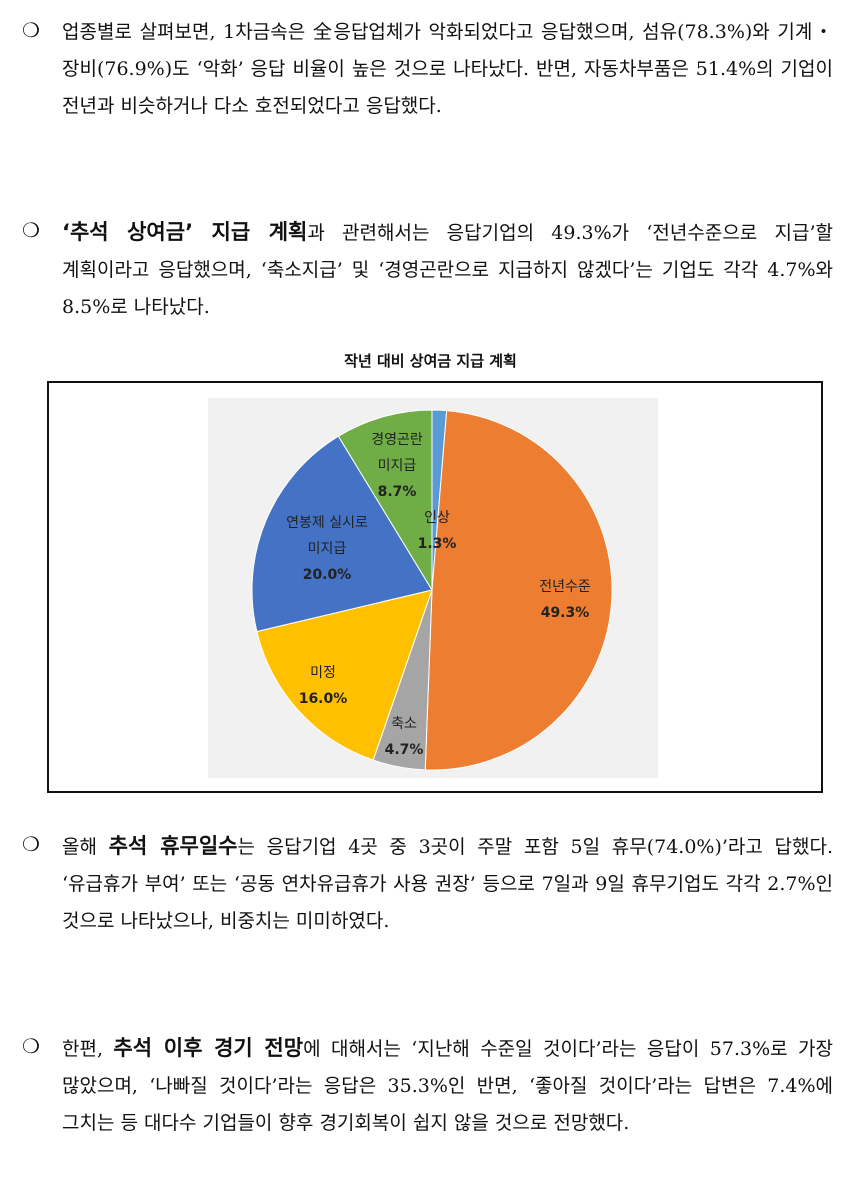 This screenshot has width=861, height=1203. What do you see at coordinates (323, 699) in the screenshot?
I see `slice-value-label: 16.0%` at bounding box center [323, 699].